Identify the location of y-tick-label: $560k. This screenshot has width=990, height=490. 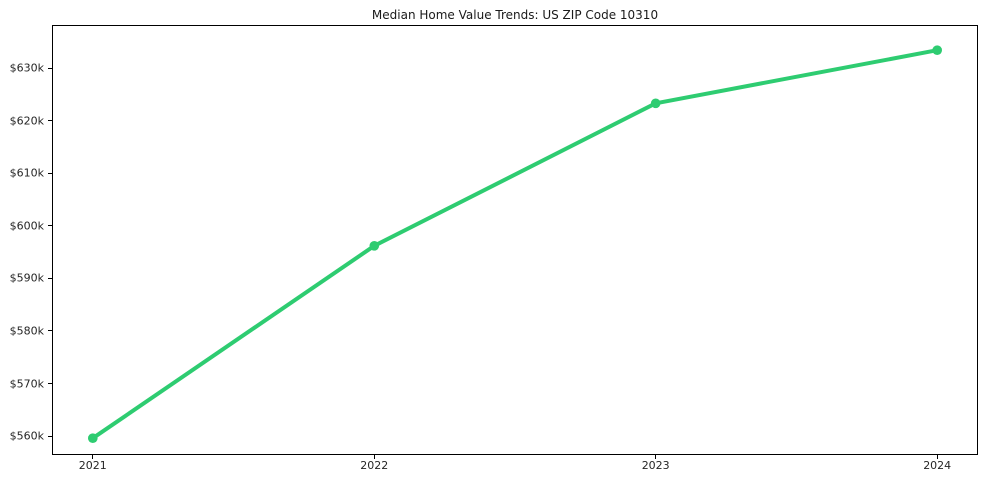
(26, 436).